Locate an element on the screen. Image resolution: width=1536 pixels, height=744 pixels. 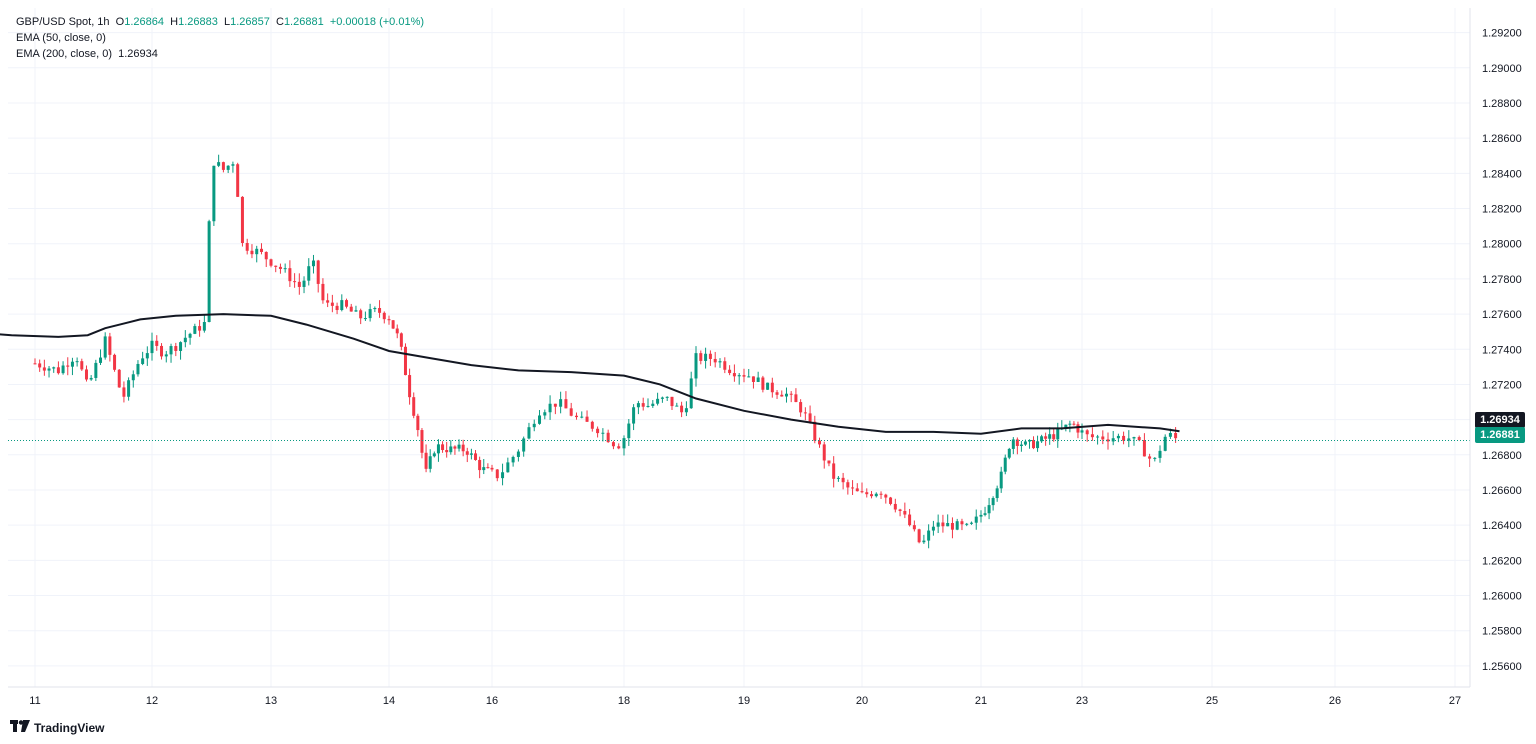
time-tick-label: 11 is located at coordinates (34, 701).